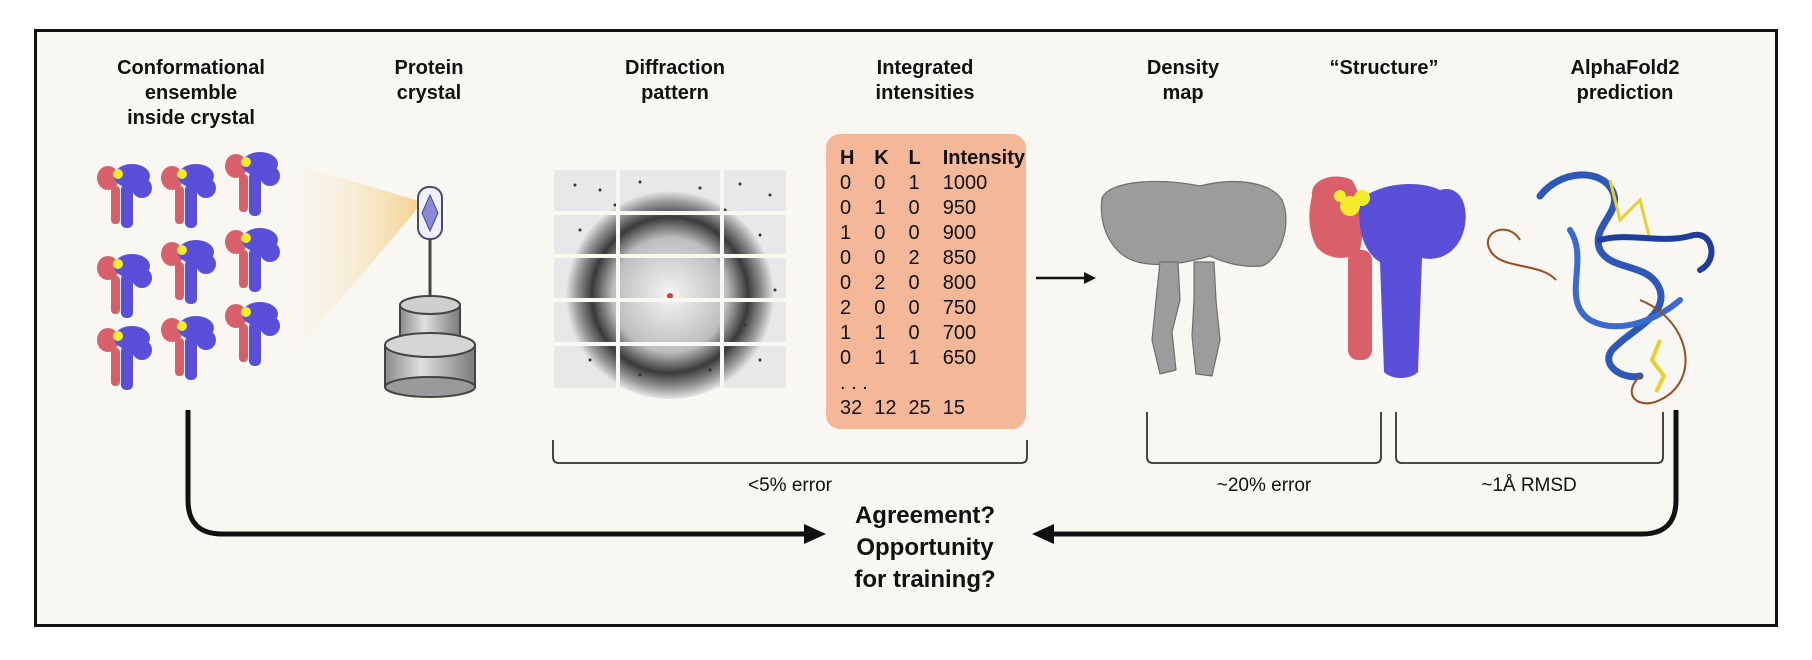 Image resolution: width=1812 pixels, height=660 pixels. What do you see at coordinates (1529, 485) in the screenshot?
I see `note-rmsd: ~1Å RMSD` at bounding box center [1529, 485].